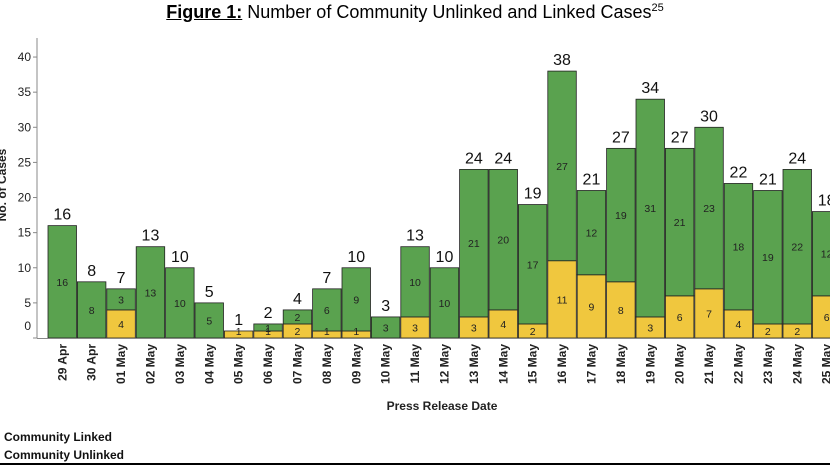 This screenshot has width=830, height=468. Describe the element at coordinates (562, 300) in the screenshot. I see `data-label-linked: 11` at that location.